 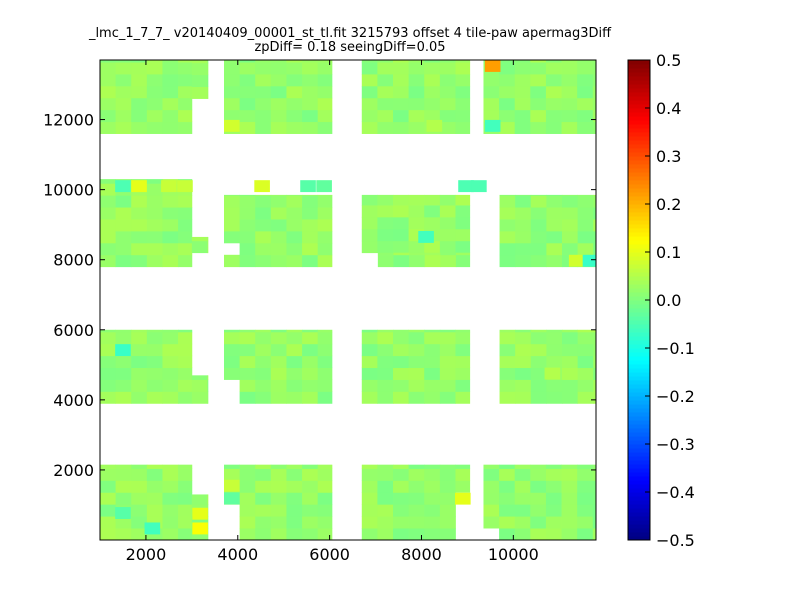 What do you see at coordinates (668, 108) in the screenshot?
I see `colorbar-tick-label: 0.4` at bounding box center [668, 108].